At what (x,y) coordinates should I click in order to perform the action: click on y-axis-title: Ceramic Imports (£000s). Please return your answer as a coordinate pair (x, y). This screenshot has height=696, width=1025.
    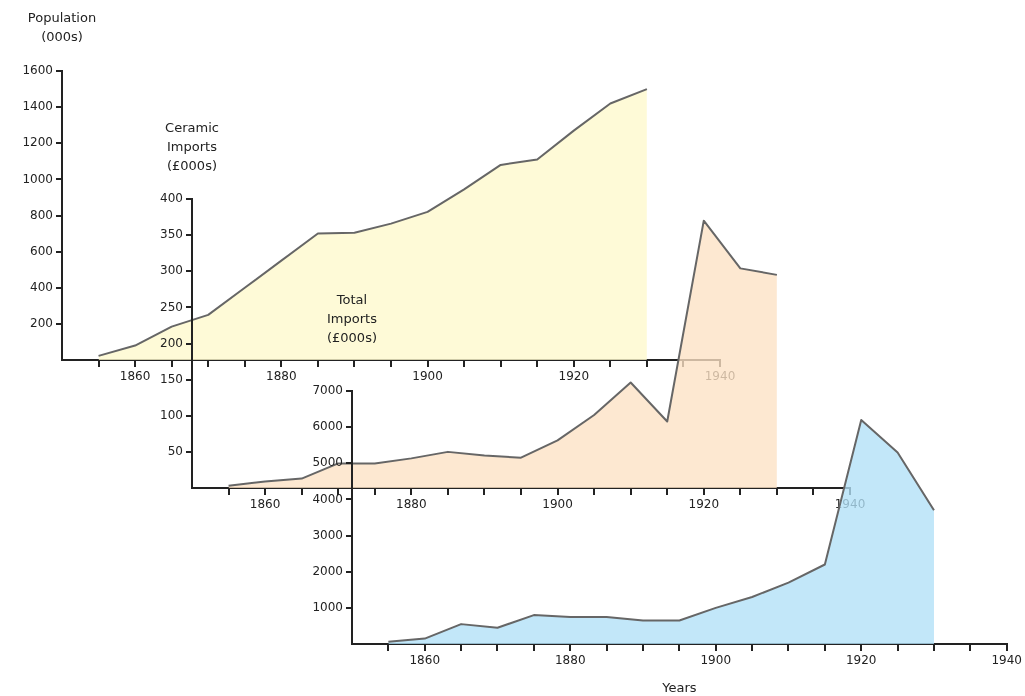
    Looking at the image, I should click on (192, 147).